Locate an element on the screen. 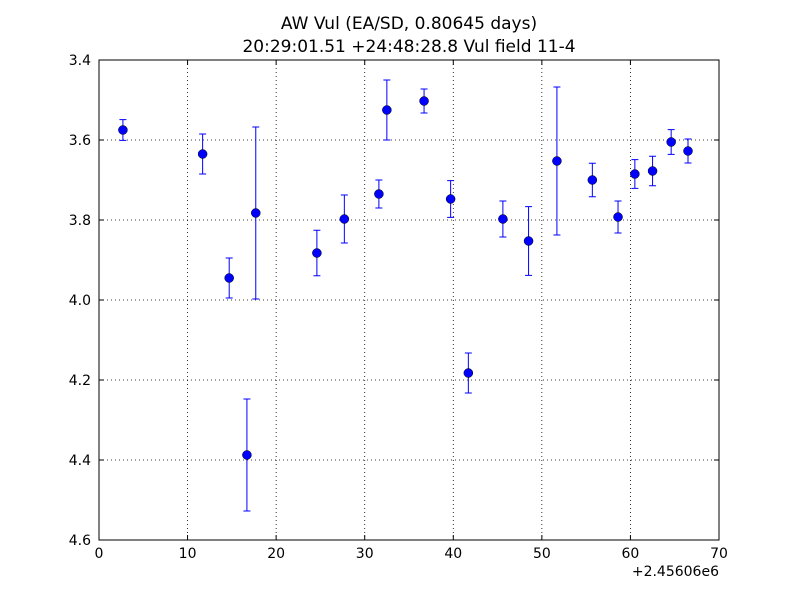 This screenshot has width=800, height=600. y-tick-label: 4.4 is located at coordinates (80, 461).